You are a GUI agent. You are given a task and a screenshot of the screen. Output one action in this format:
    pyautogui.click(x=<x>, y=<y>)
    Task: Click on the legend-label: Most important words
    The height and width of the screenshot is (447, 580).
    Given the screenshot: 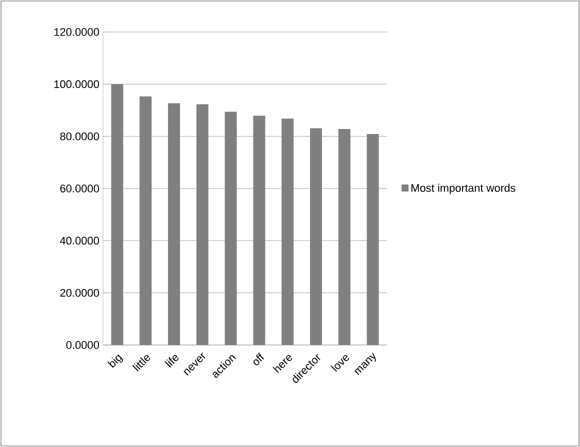 What is the action you would take?
    pyautogui.click(x=463, y=189)
    